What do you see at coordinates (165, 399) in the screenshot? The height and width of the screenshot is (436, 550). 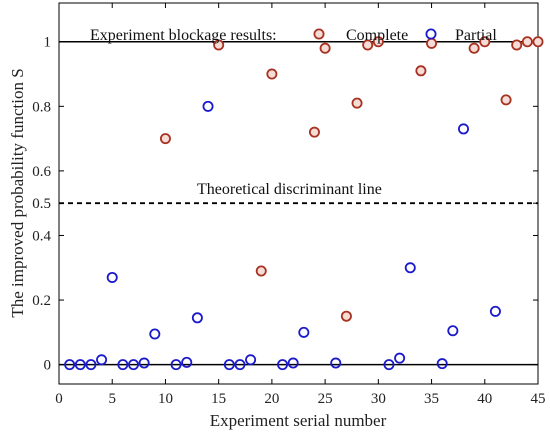 I see `x-tick-label: 10` at bounding box center [165, 399].